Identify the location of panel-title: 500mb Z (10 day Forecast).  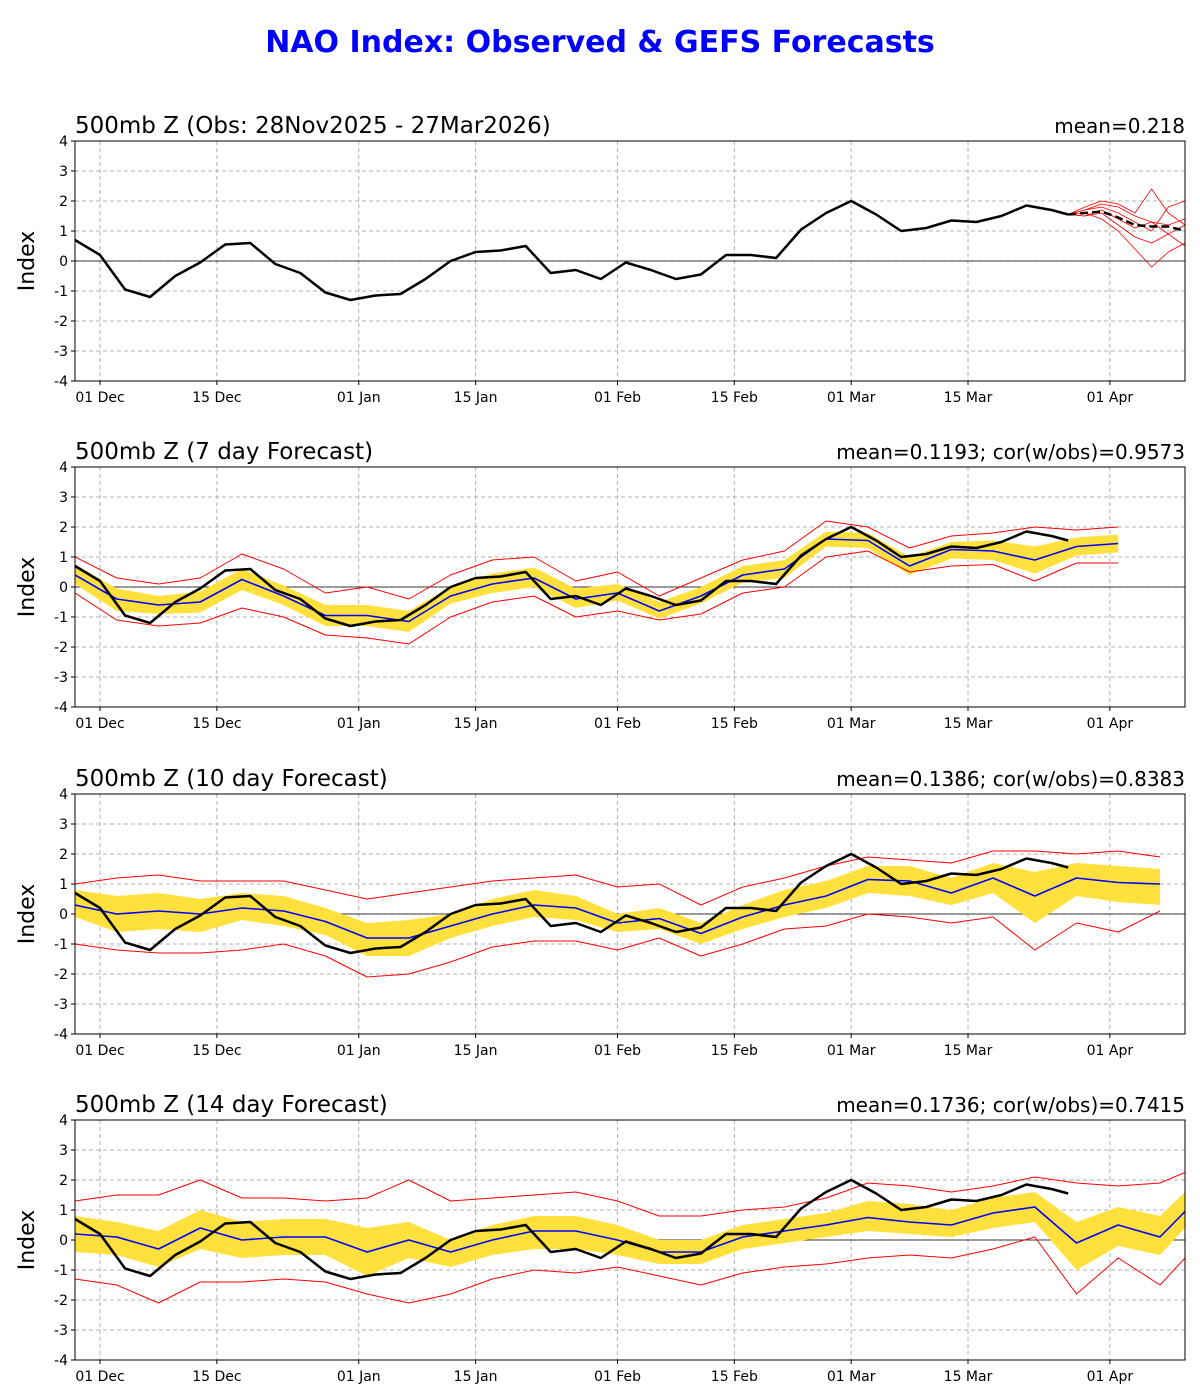
(231, 779).